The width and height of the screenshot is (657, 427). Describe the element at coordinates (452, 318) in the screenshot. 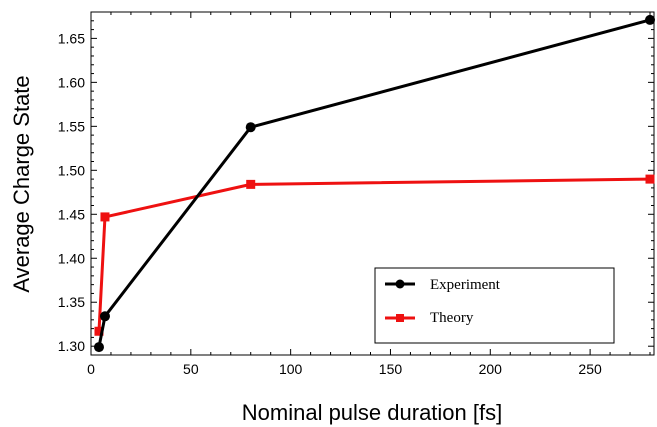

I see `legend-label-theory: Theory` at that location.